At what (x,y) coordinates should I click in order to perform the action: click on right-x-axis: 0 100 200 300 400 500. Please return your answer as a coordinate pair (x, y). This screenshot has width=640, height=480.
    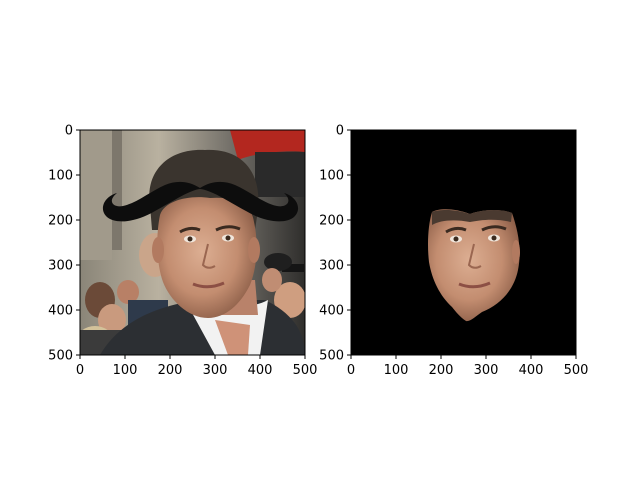
    Looking at the image, I should click on (468, 366).